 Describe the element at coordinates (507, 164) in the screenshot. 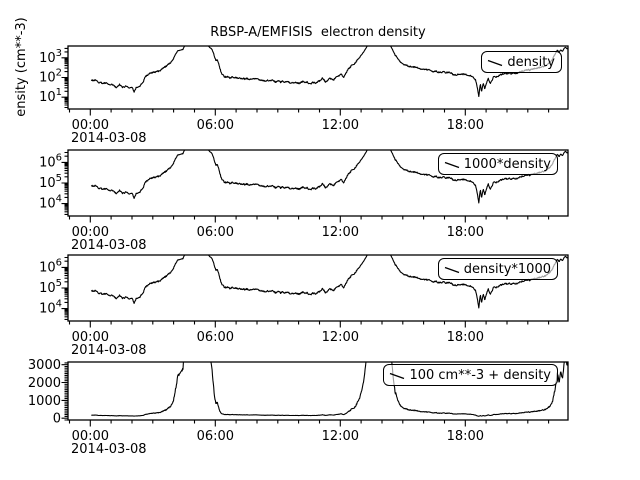

I see `legend-label: 1000*density` at that location.